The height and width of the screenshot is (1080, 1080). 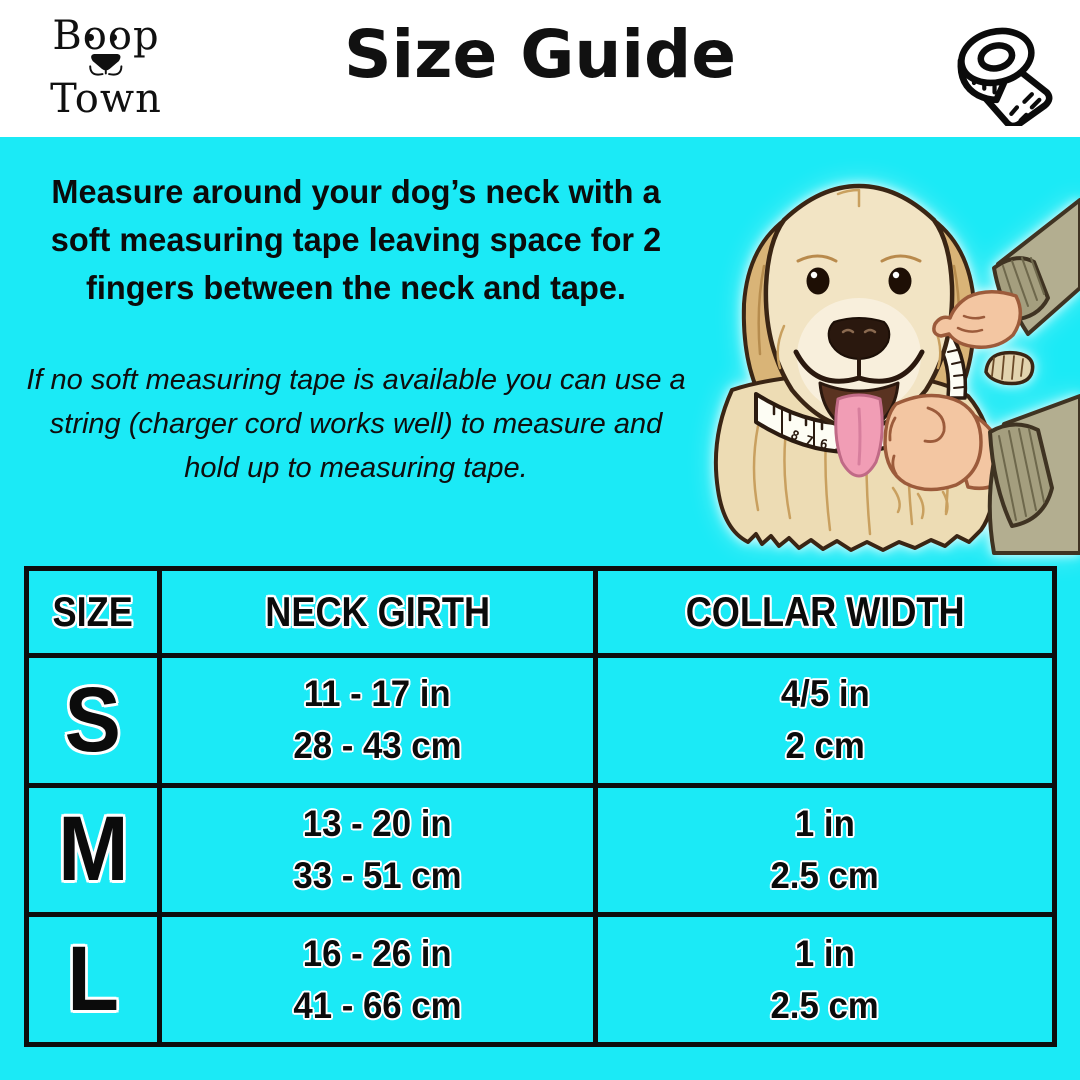 I want to click on brand-word-bottom: Town, so click(x=106, y=99).